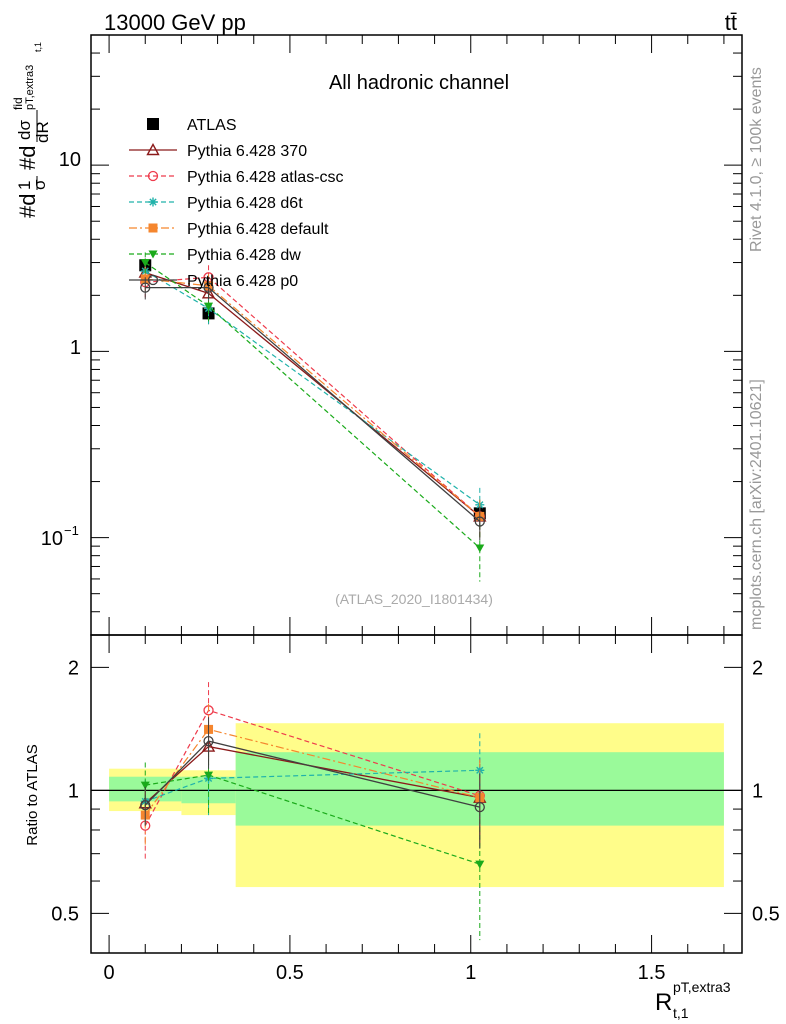 The image size is (786, 1024). What do you see at coordinates (153, 176) in the screenshot?
I see `legend-marker-pythia-6-428-atlas-csc` at bounding box center [153, 176].